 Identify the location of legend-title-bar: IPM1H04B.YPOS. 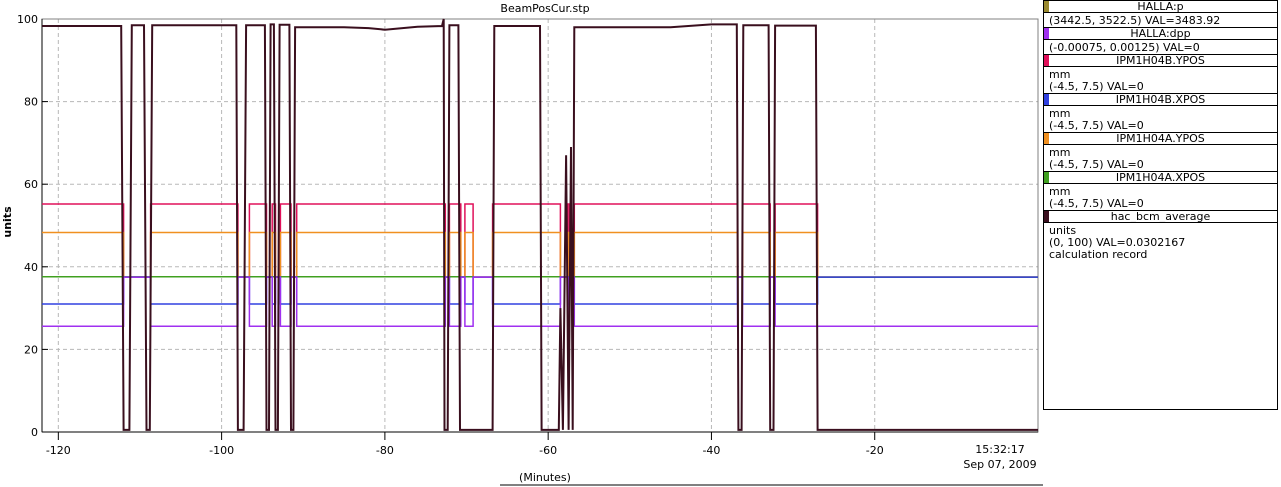
(1160, 60).